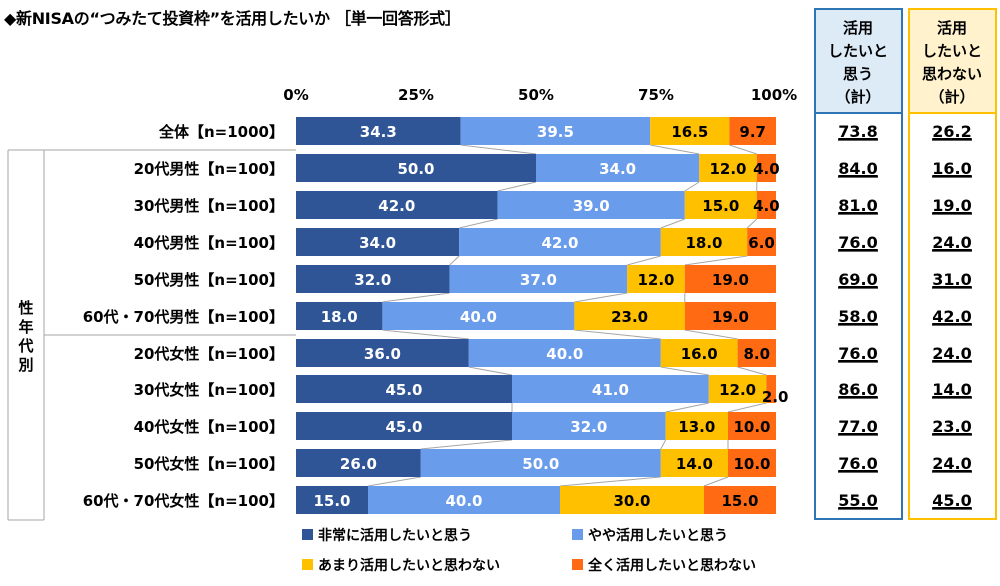 The image size is (1000, 586). I want to click on sum-negative-value: 14.0, so click(951, 389).